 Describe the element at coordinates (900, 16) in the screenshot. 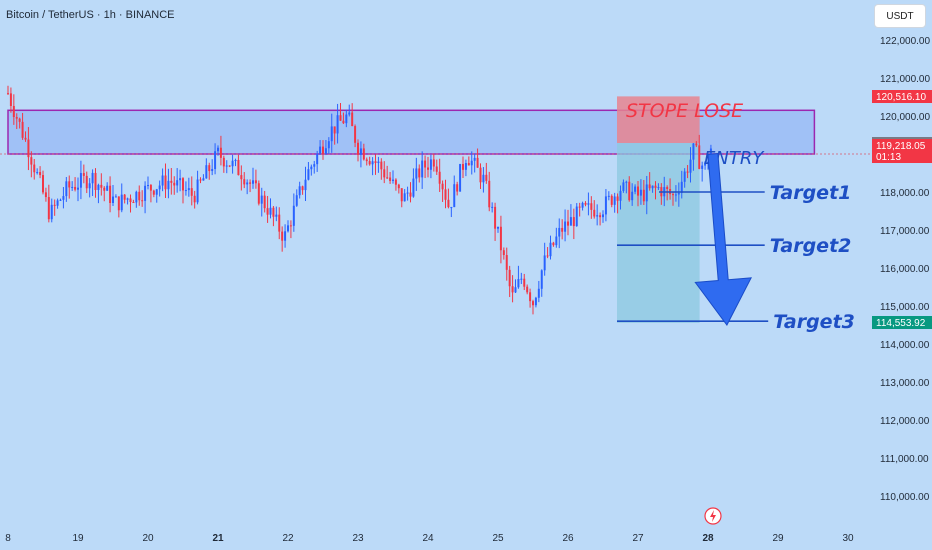

I see `currency-button: USDT` at that location.